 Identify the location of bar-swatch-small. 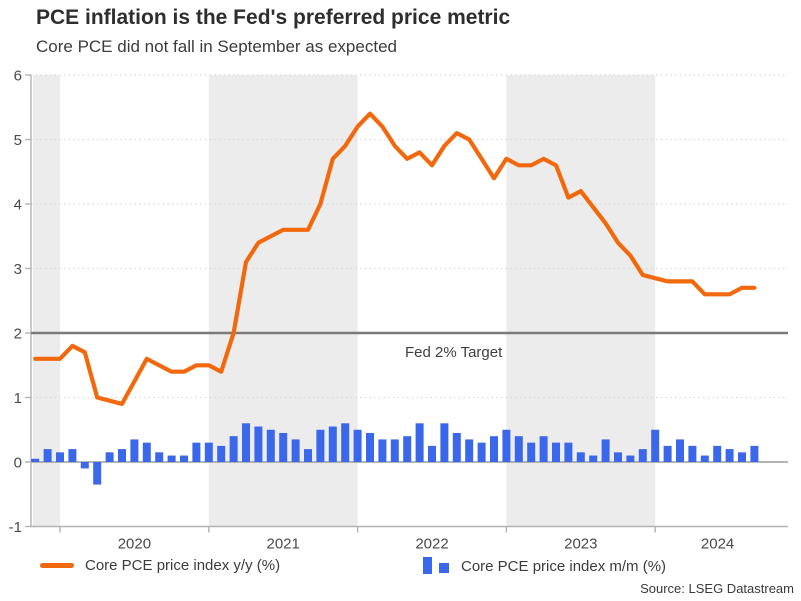
(444, 568).